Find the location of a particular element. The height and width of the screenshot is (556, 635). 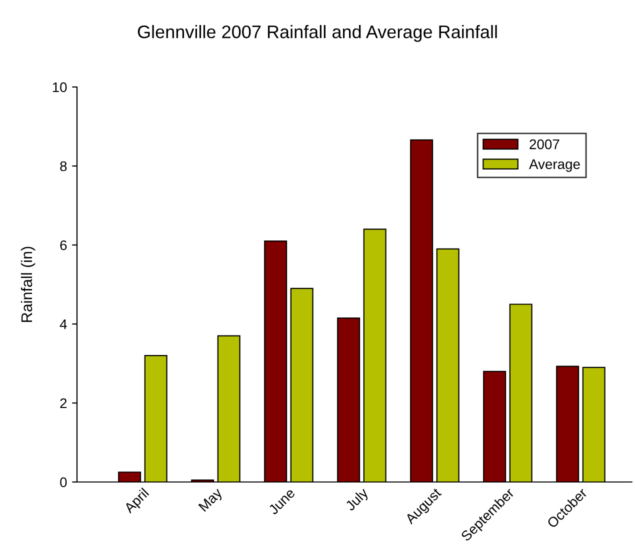

y-axis-title: Rainfall (in) is located at coordinates (28, 284).